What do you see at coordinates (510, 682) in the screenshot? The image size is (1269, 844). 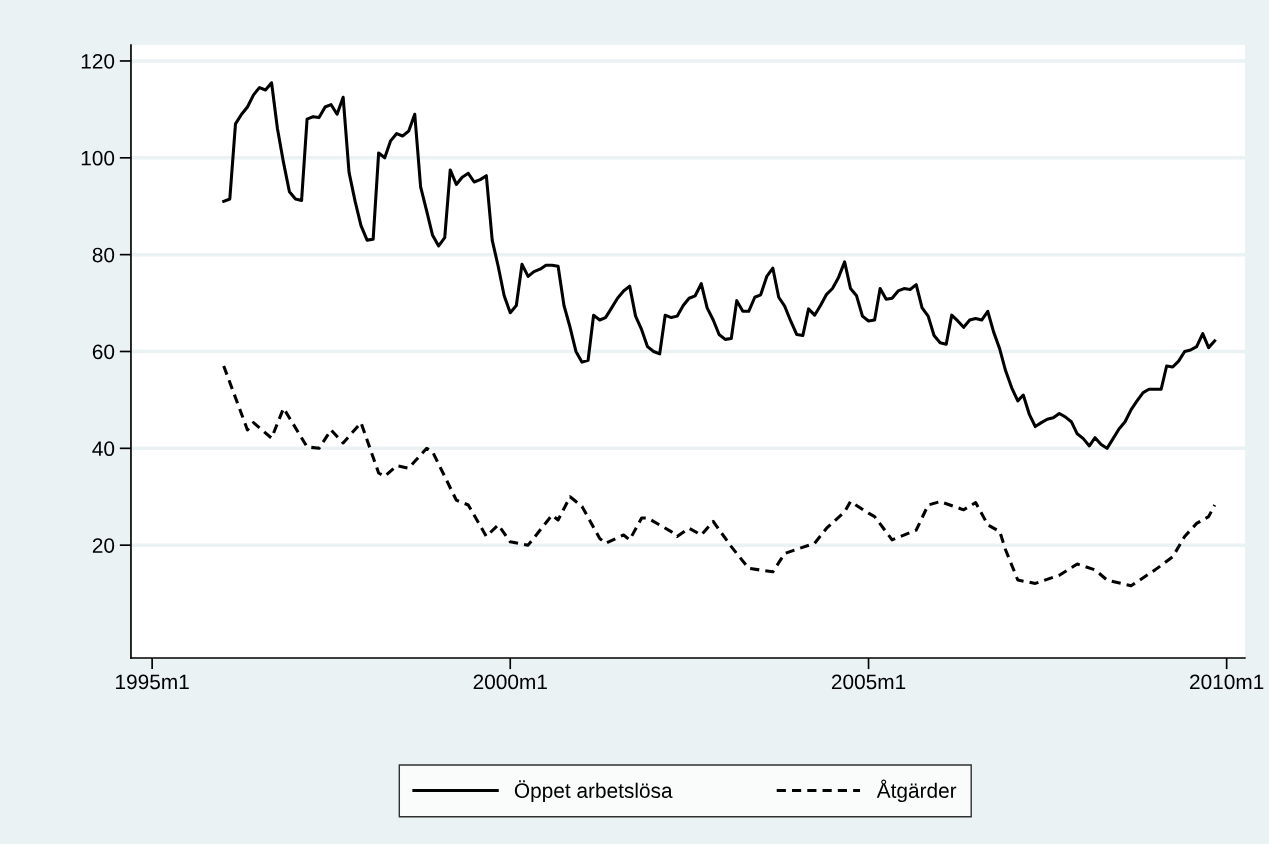 I see `x-tick-label: 2000m1` at bounding box center [510, 682].